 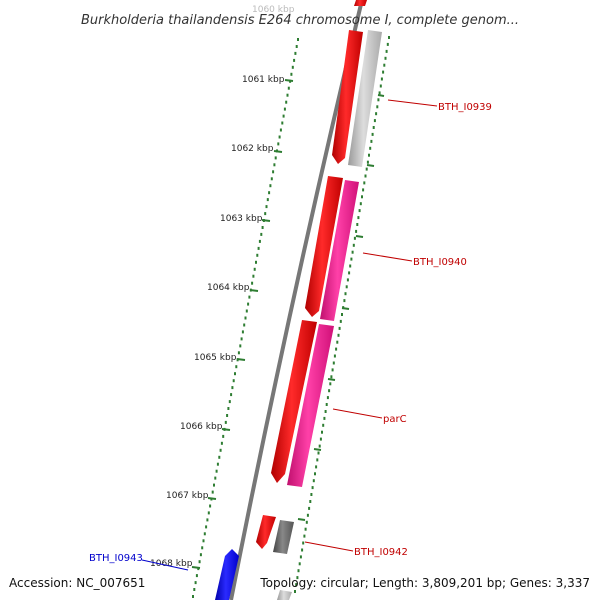 I want to click on reverse-strand-track, so click(x=253, y=574).